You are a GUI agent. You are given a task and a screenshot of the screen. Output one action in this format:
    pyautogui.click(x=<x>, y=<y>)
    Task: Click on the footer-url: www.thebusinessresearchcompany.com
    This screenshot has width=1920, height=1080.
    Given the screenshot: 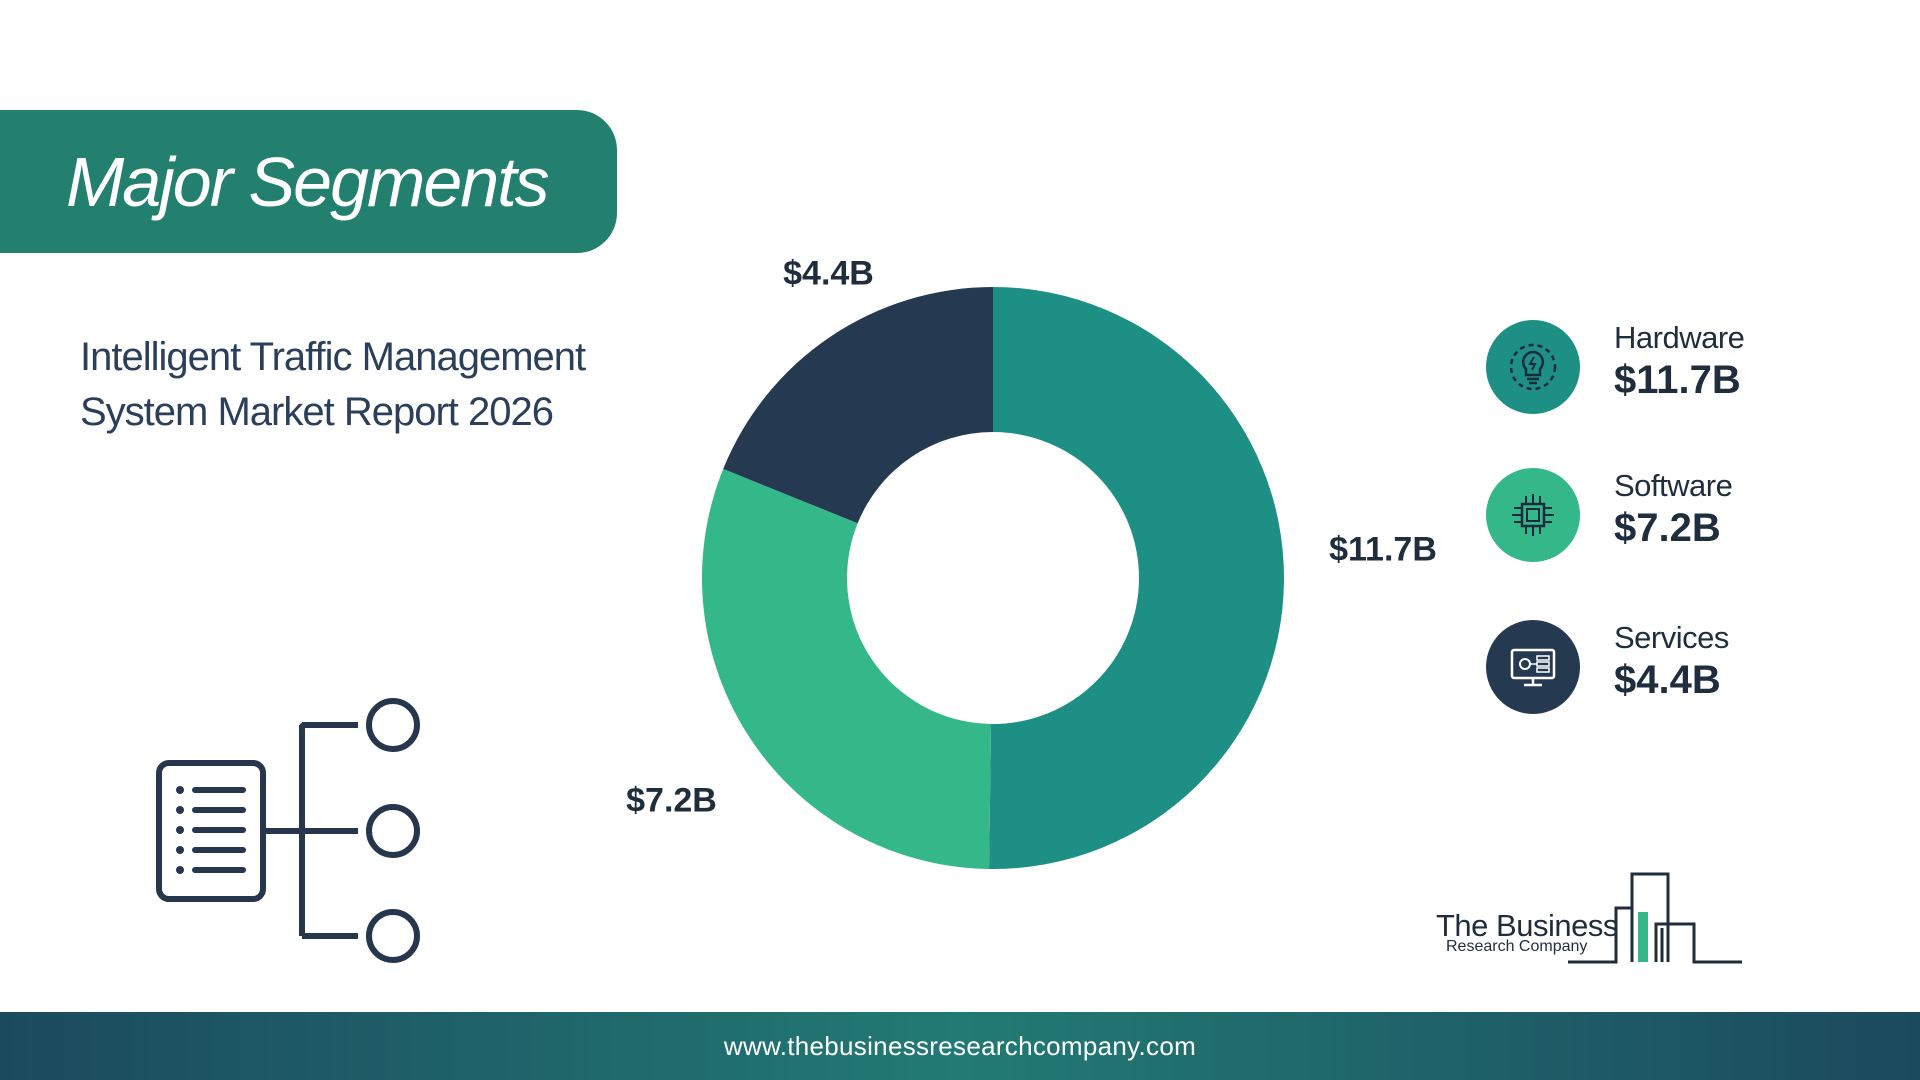 What is the action you would take?
    pyautogui.click(x=960, y=1045)
    